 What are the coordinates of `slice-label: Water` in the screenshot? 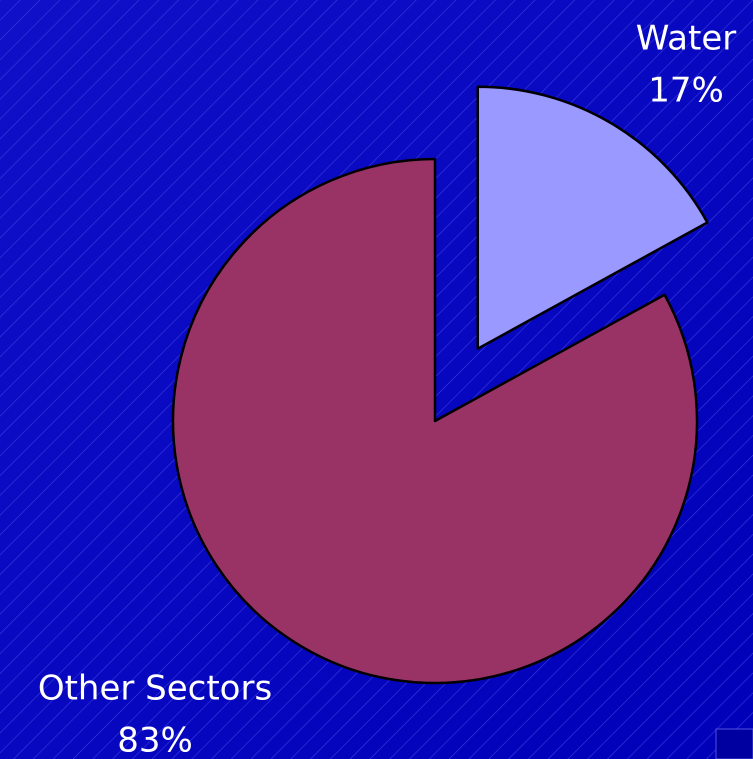 It's located at (686, 39).